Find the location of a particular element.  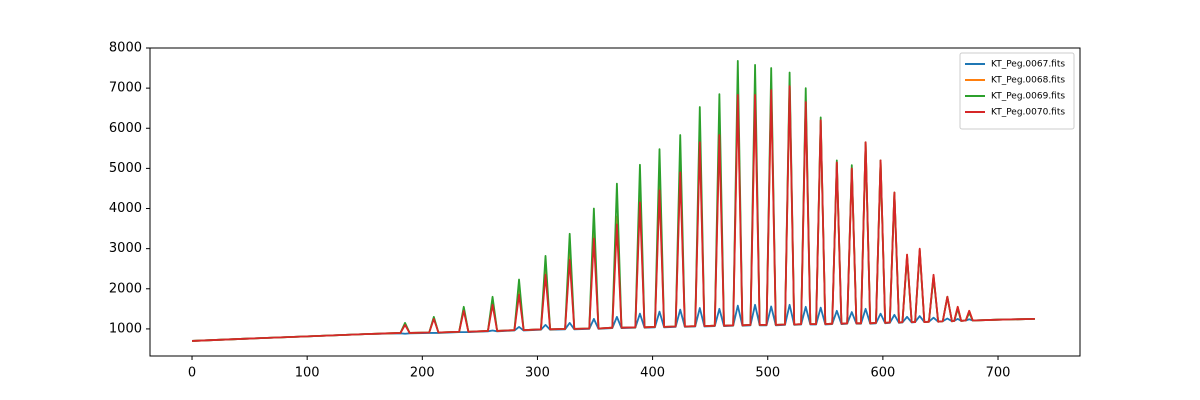

legend-label: KT_Peg.0067.fits is located at coordinates (1028, 65).